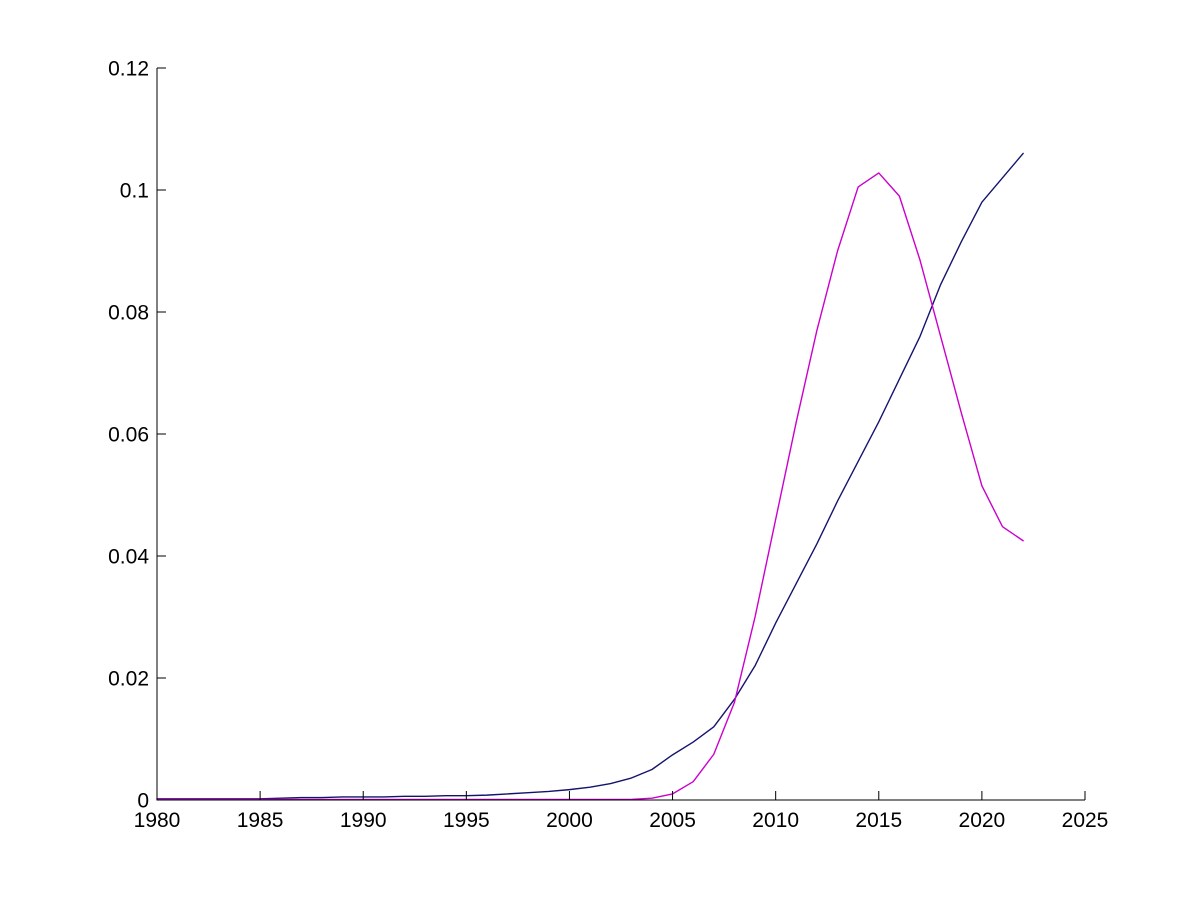 The height and width of the screenshot is (900, 1200). What do you see at coordinates (982, 820) in the screenshot?
I see `x-tick-label-2020: 2020` at bounding box center [982, 820].